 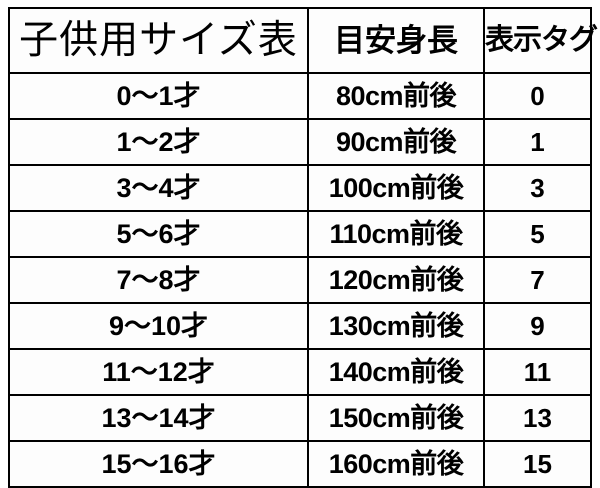 I want to click on cell-height: 160cm前後, so click(x=396, y=464).